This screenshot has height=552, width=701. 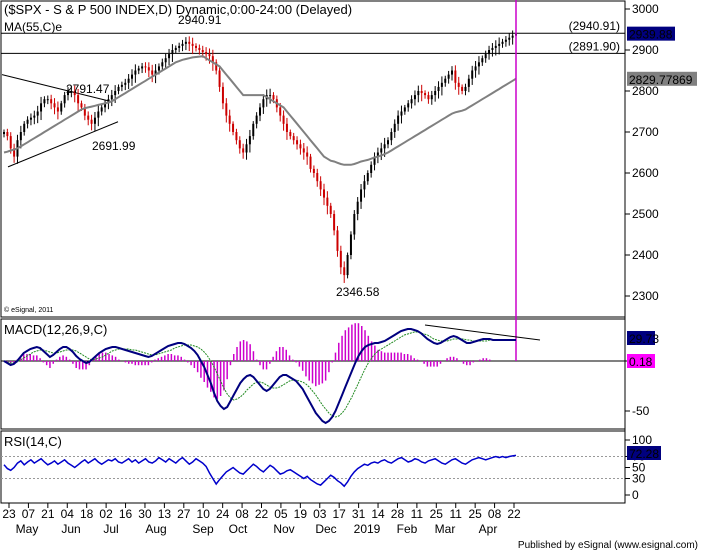 I want to click on price-annotation: 2346.58, so click(x=358, y=292).